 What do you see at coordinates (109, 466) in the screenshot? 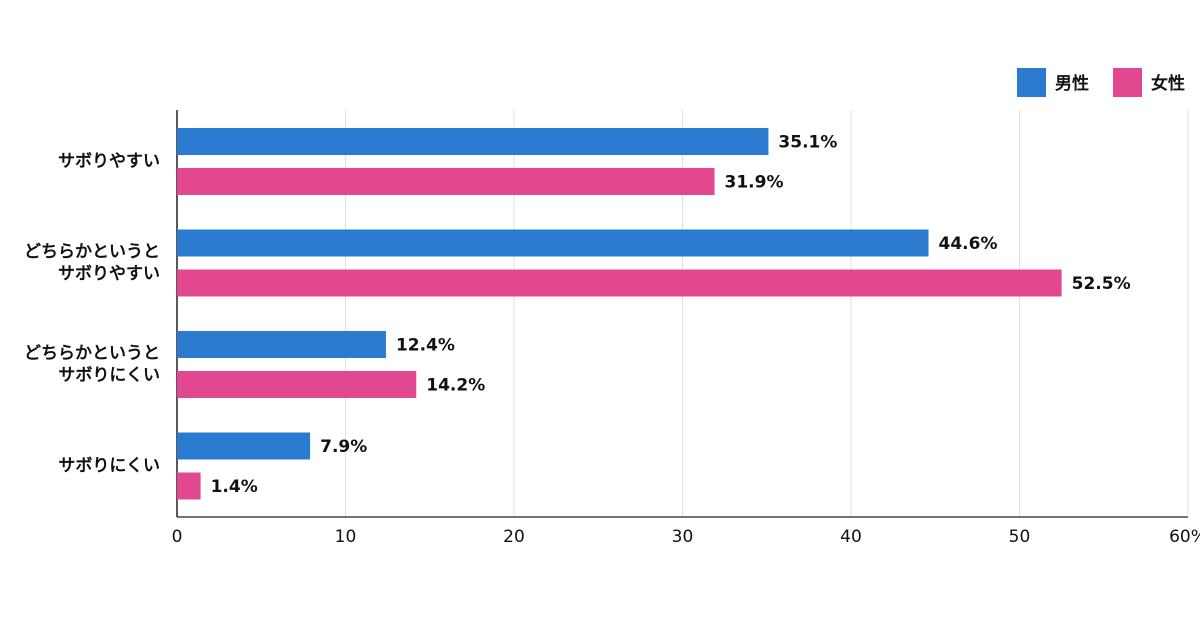
I see `category-label: サボりにくい` at bounding box center [109, 466].